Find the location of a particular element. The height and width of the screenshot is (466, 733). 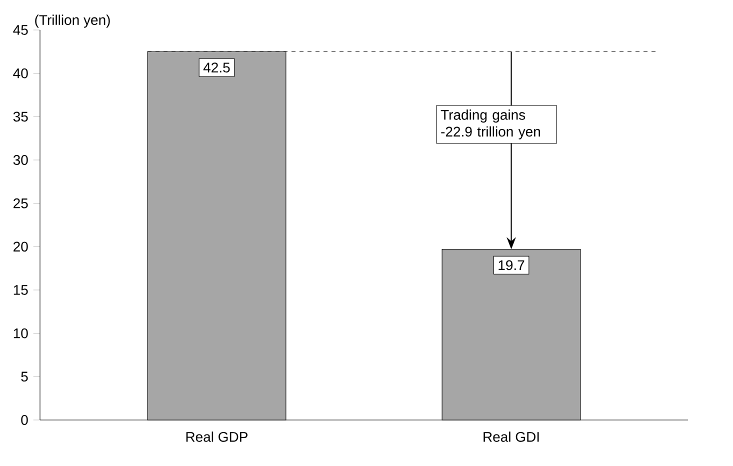

y-tick-label: 15 is located at coordinates (21, 290).